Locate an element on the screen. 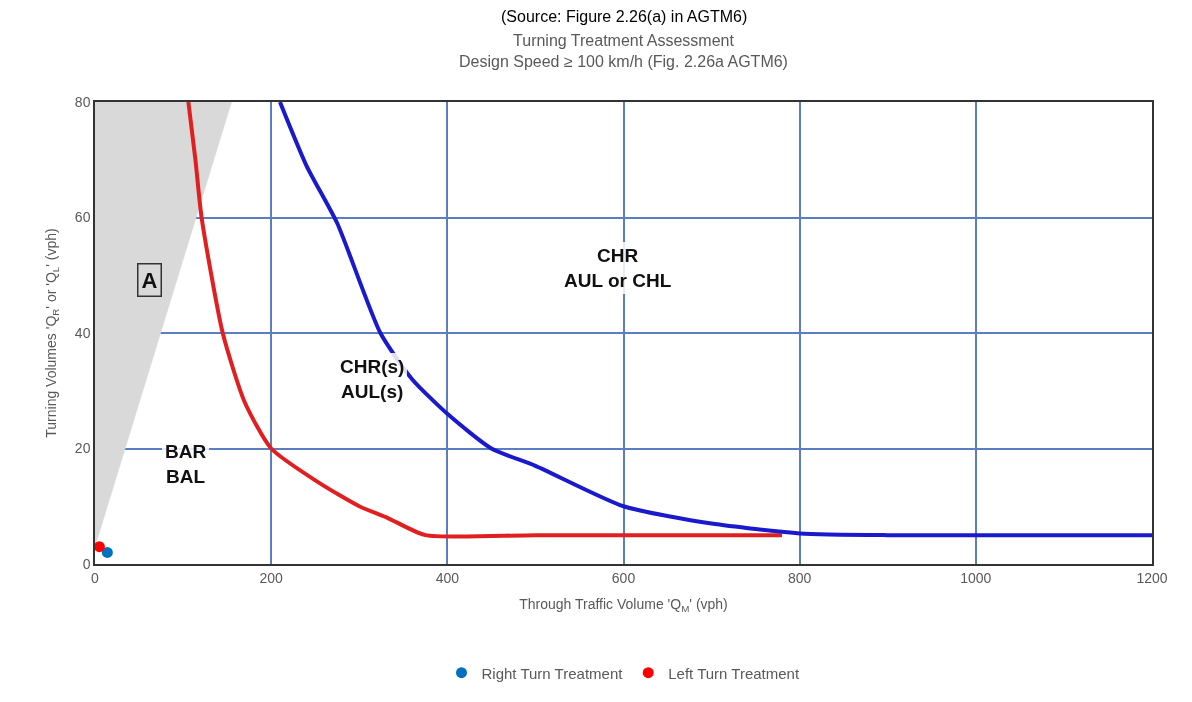  y-tick-label: 0 is located at coordinates (86, 563).